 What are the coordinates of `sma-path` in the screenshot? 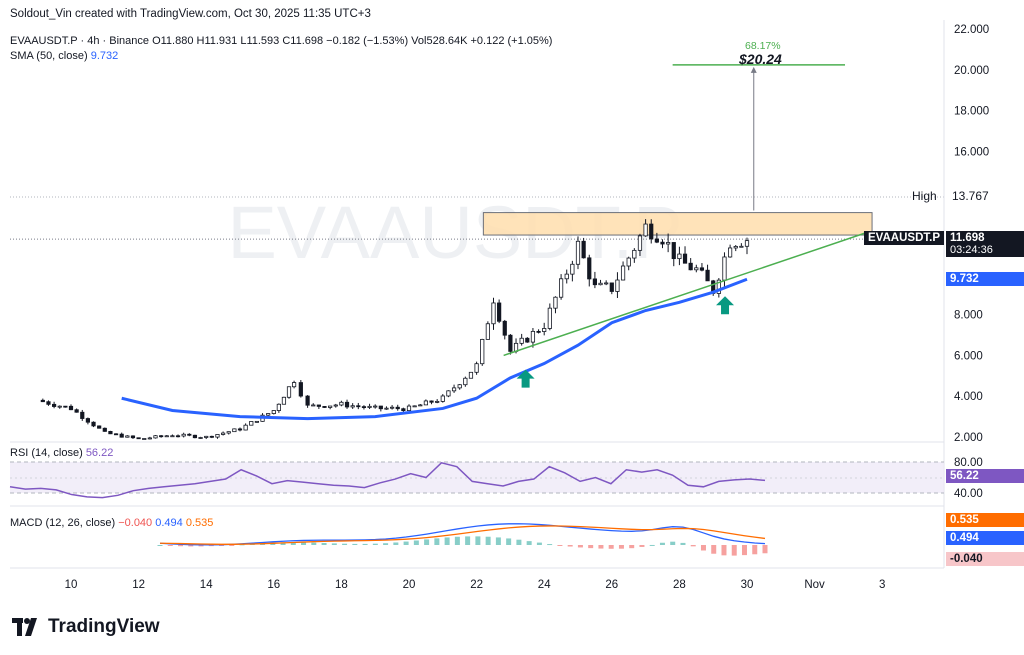 It's located at (434, 349).